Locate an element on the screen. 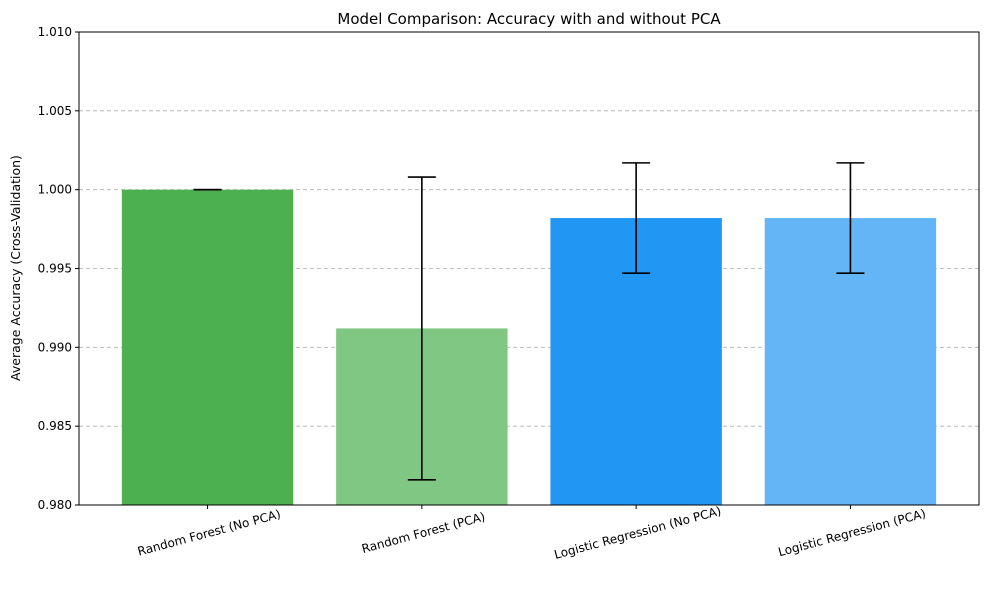 This screenshot has width=989, height=590. y-axis: 0.980 0.985 0.990 0.995 1.000 1.005 1.010 is located at coordinates (58, 268).